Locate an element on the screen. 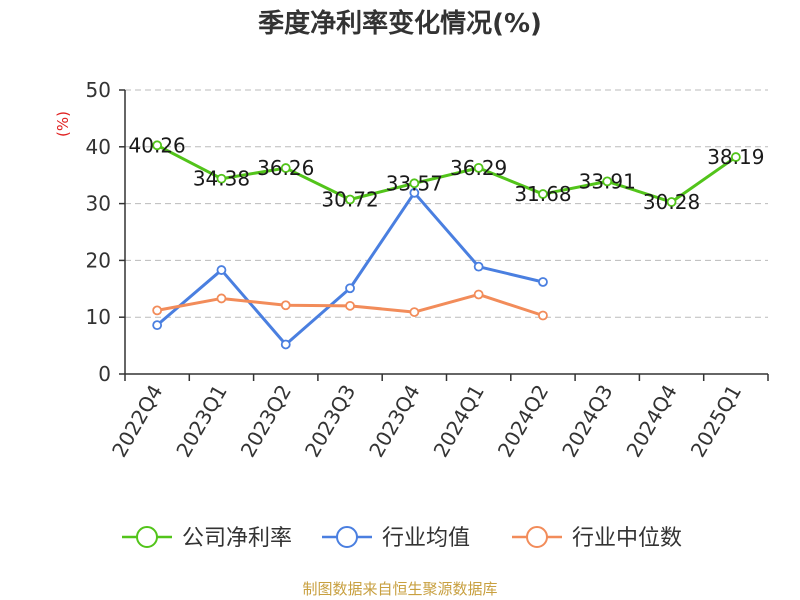 The height and width of the screenshot is (600, 800). data-label: 33.57 is located at coordinates (414, 183).